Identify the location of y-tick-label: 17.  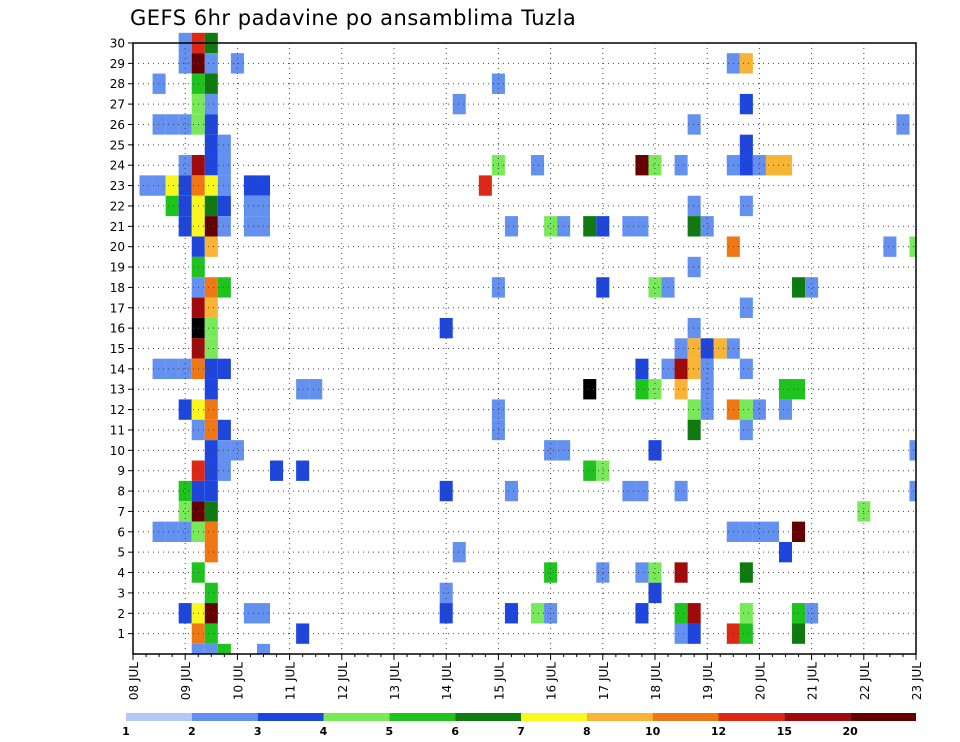
(117, 308).